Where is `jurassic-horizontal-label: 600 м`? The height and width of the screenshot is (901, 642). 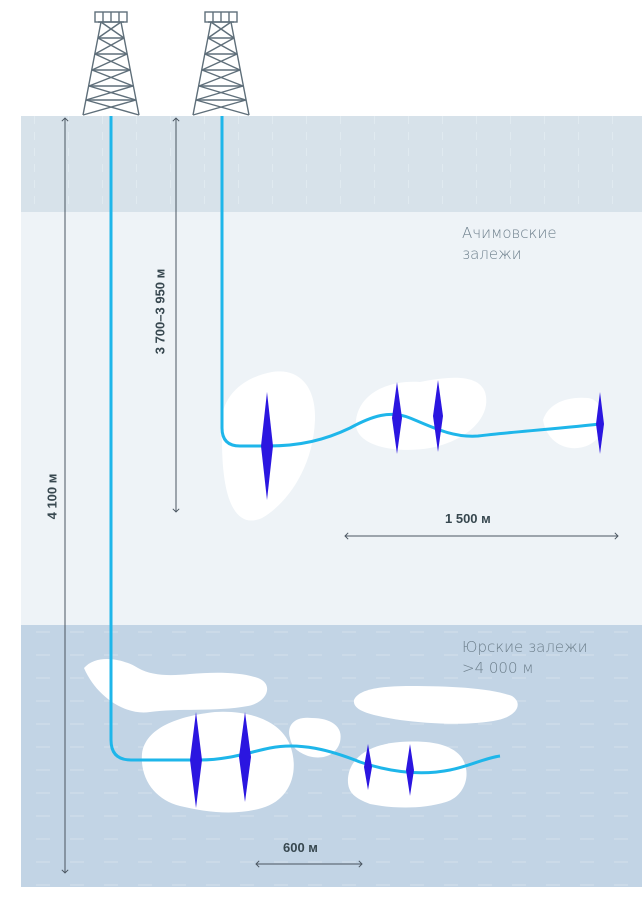 jurassic-horizontal-label: 600 м is located at coordinates (300, 847).